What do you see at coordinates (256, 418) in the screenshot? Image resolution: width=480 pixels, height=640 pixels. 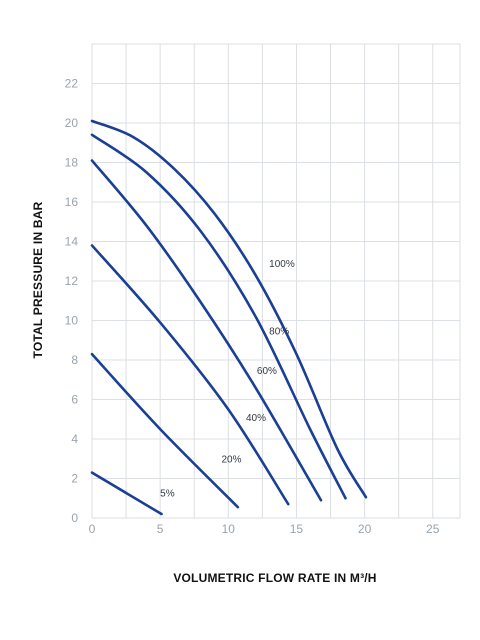 I see `series-label-40-percent: 40%` at bounding box center [256, 418].